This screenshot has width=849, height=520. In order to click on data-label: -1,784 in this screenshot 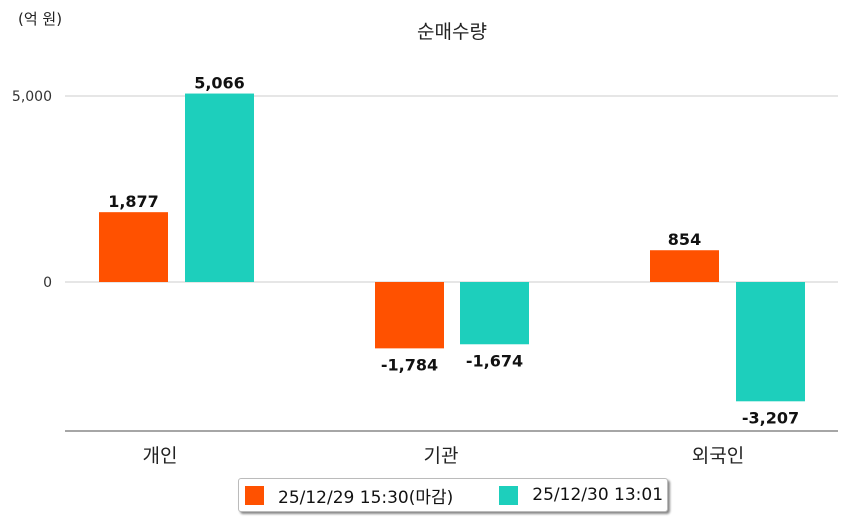, I will do `click(409, 364)`.